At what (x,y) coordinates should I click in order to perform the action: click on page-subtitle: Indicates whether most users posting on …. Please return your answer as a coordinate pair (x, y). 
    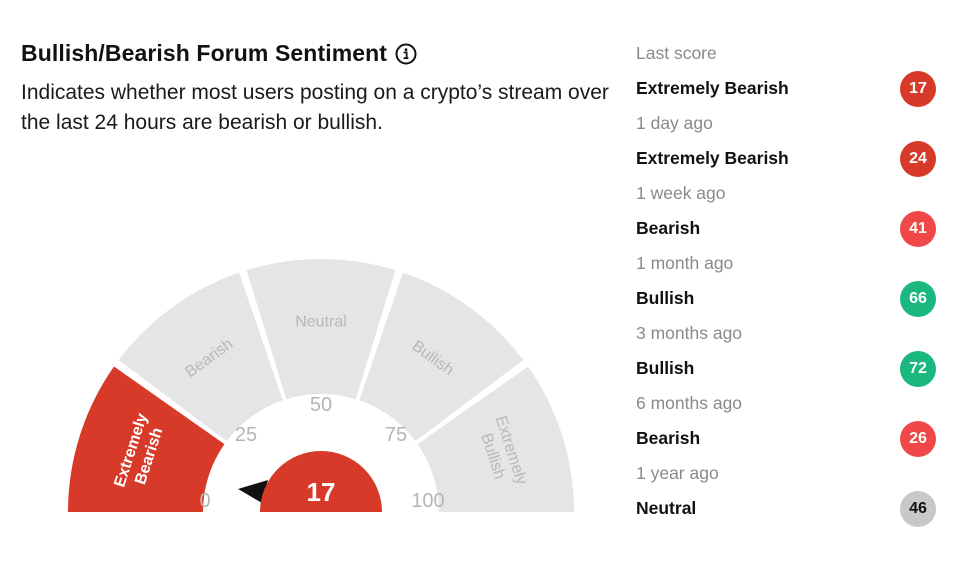
    Looking at the image, I should click on (315, 107).